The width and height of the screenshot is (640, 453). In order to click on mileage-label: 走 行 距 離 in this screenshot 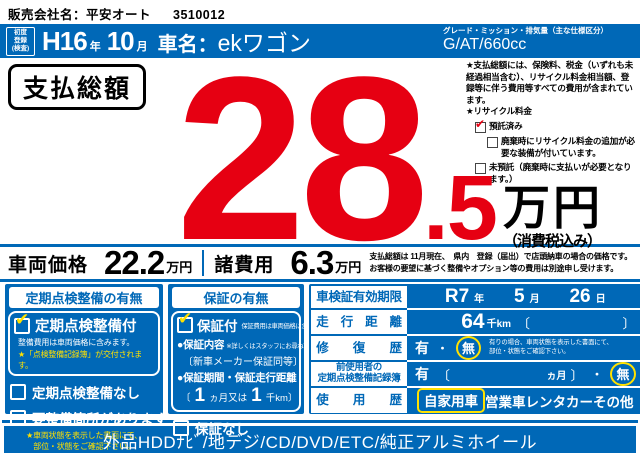, I will do `click(359, 322)`.